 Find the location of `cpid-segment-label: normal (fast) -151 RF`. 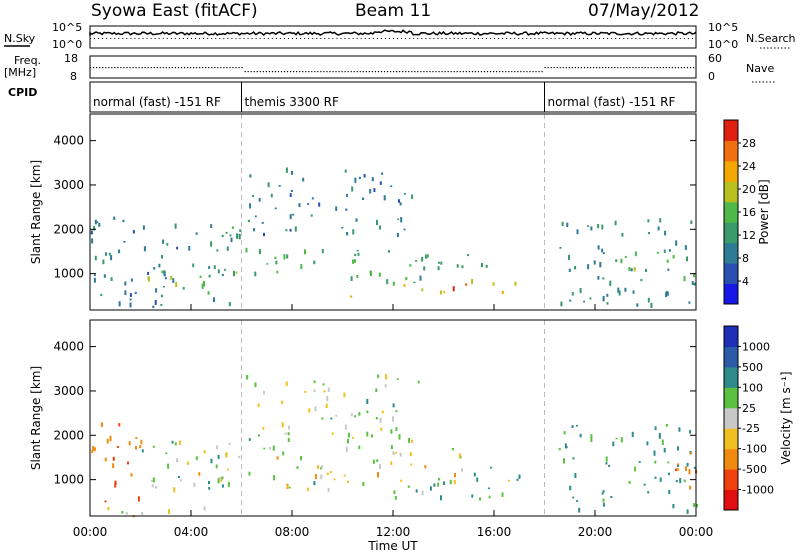

cpid-segment-label: normal (fast) -151 RF is located at coordinates (612, 102).